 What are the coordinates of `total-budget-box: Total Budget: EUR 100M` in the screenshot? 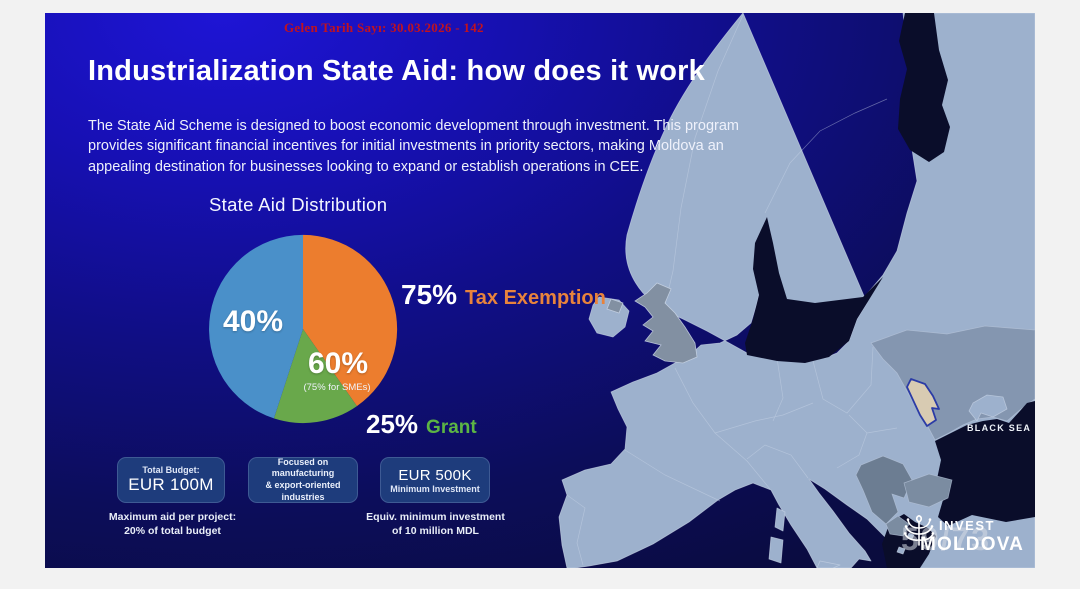 It's located at (171, 480).